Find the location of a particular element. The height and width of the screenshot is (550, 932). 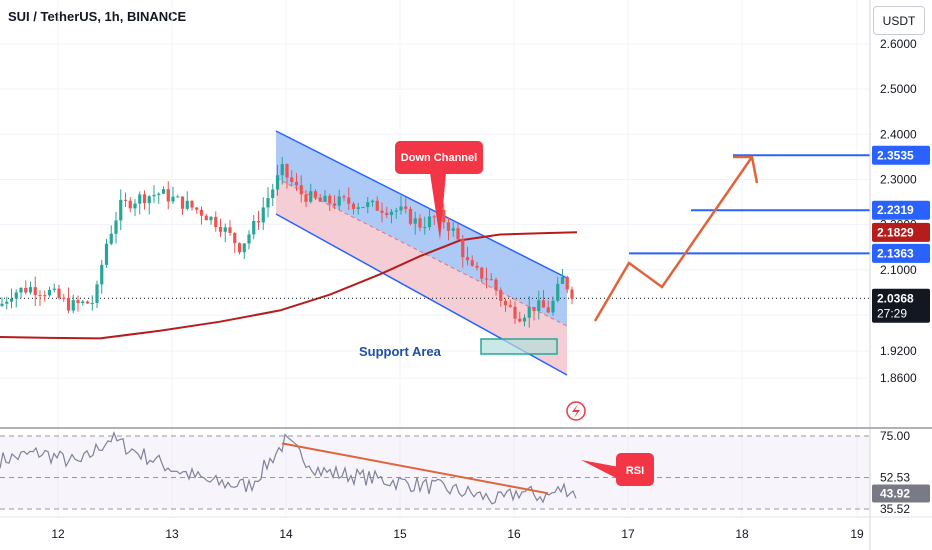

countdown-label: 27:29 is located at coordinates (892, 313).